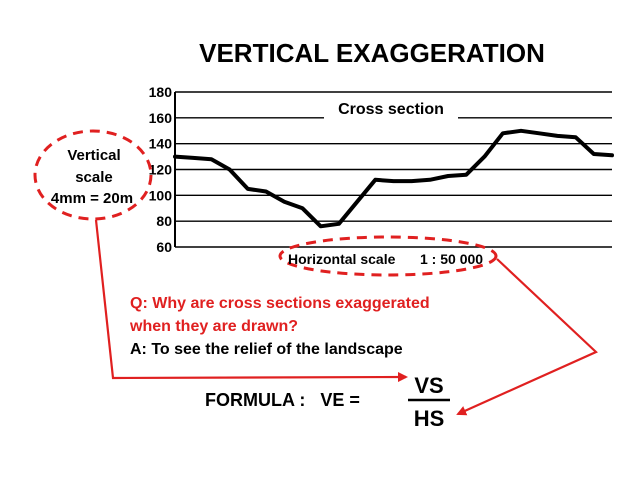  What do you see at coordinates (280, 303) in the screenshot?
I see `question-line1: Q: Why are cross sections exaggerated` at bounding box center [280, 303].